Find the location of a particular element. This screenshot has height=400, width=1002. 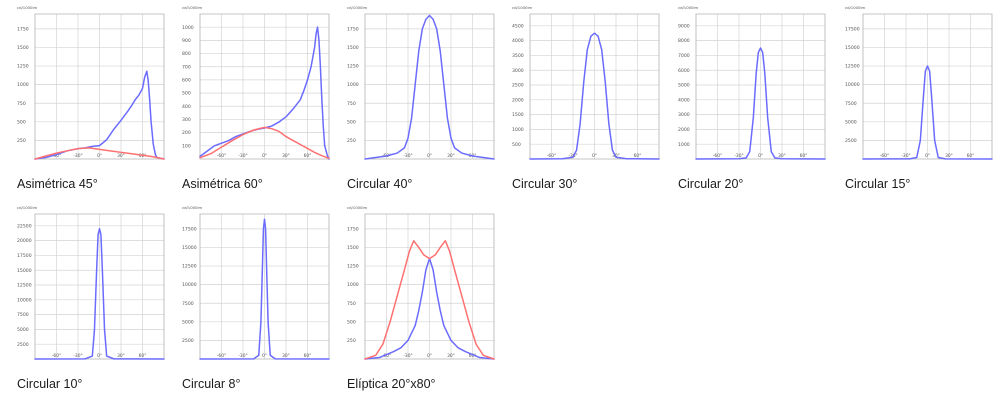

y-tick-label: 3000 is located at coordinates (518, 71).